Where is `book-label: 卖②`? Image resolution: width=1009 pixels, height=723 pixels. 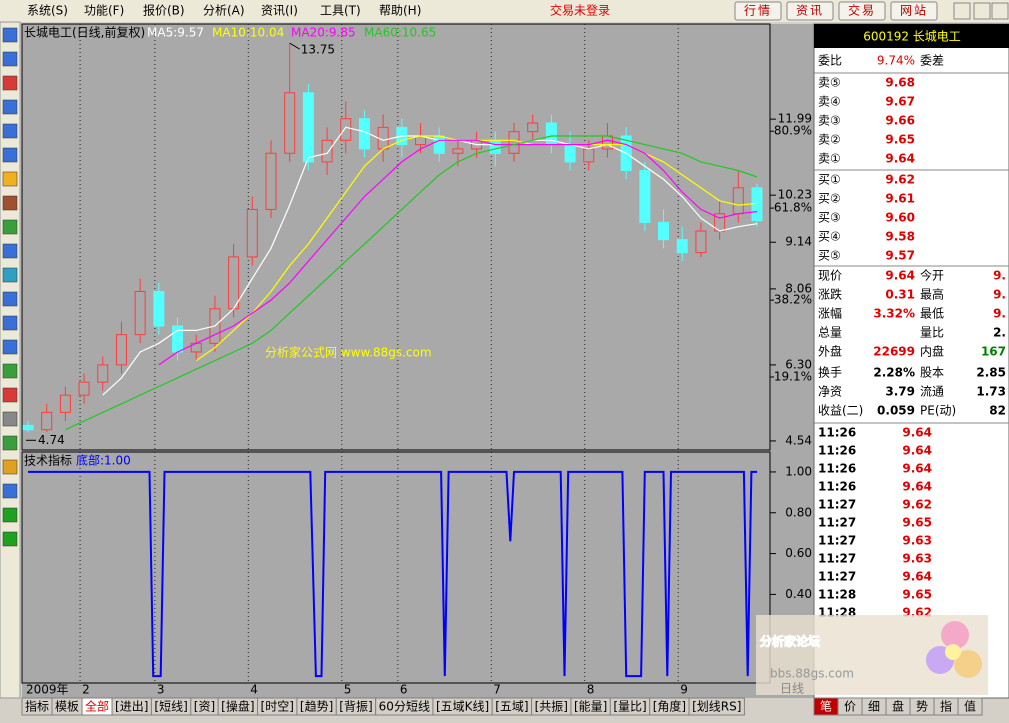
book-label: 卖② is located at coordinates (829, 140).